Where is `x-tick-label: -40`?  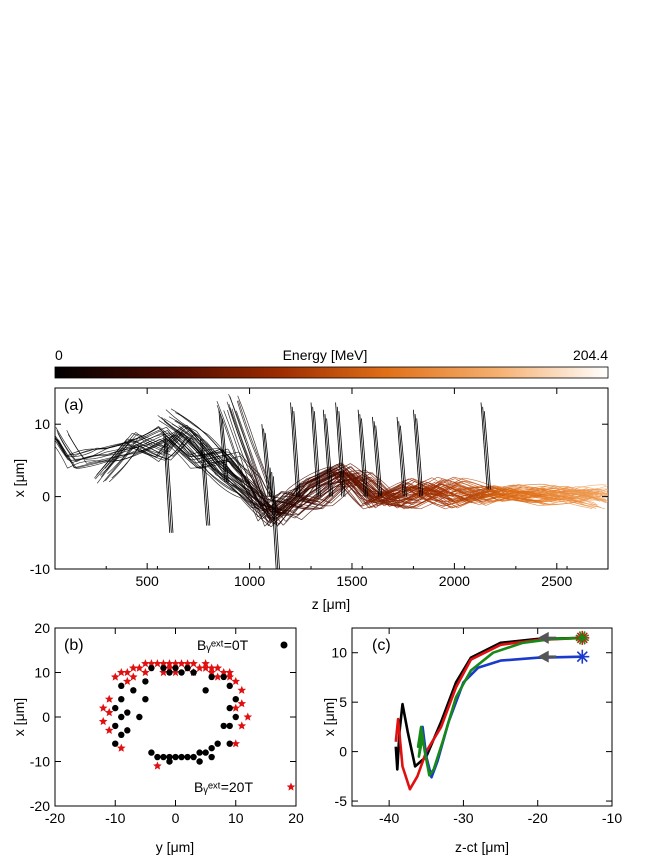 x-tick-label: -40 is located at coordinates (389, 818).